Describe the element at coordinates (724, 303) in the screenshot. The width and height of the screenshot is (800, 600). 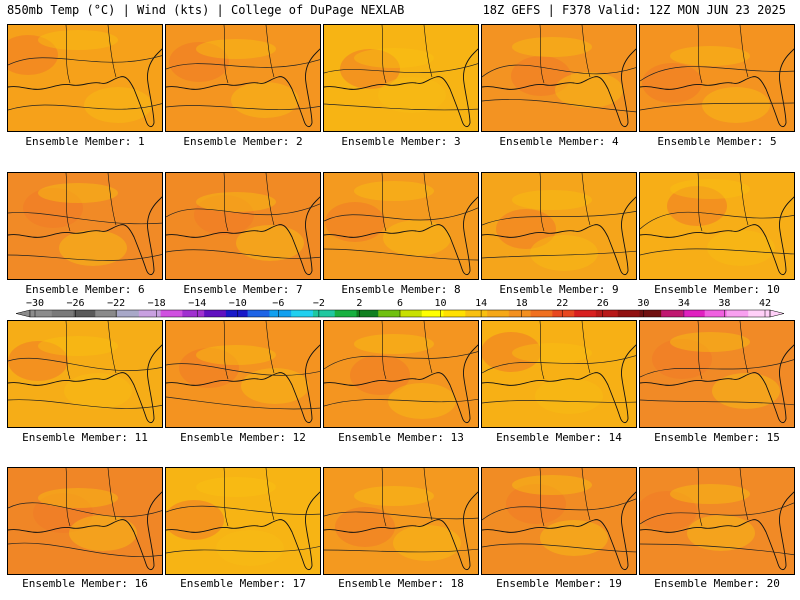
I see `colorbar-tick-label: 38` at that location.